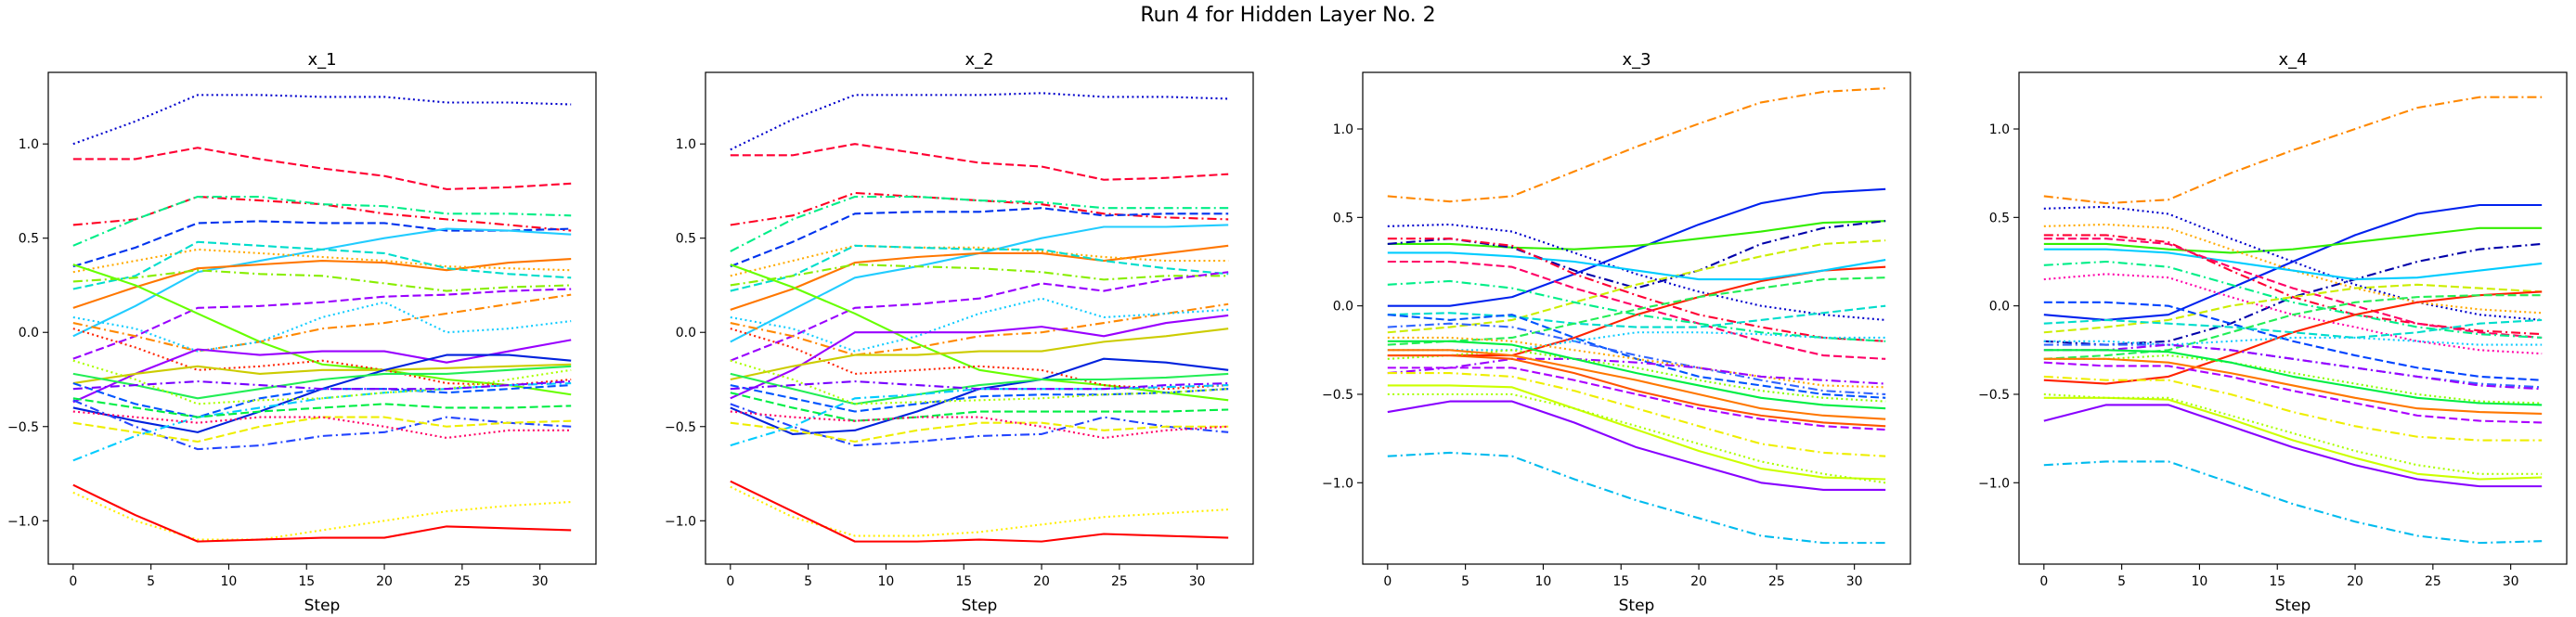 Image resolution: width=2576 pixels, height=617 pixels. I want to click on x-tick-label: 5, so click(1465, 581).